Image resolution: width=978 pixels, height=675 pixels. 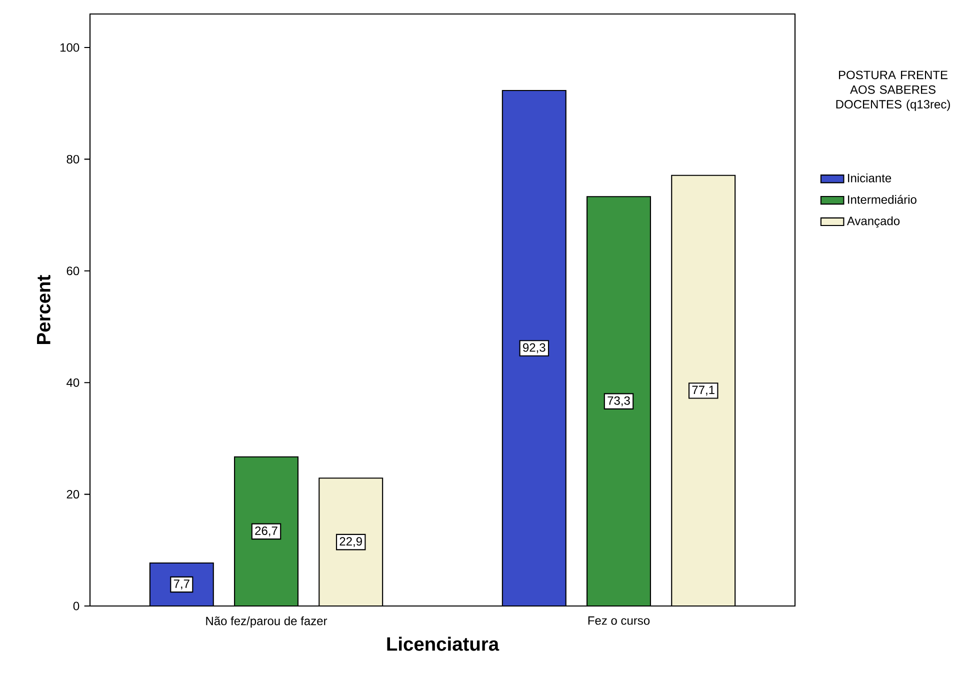 I want to click on y-tick-label: 100, so click(x=70, y=47).